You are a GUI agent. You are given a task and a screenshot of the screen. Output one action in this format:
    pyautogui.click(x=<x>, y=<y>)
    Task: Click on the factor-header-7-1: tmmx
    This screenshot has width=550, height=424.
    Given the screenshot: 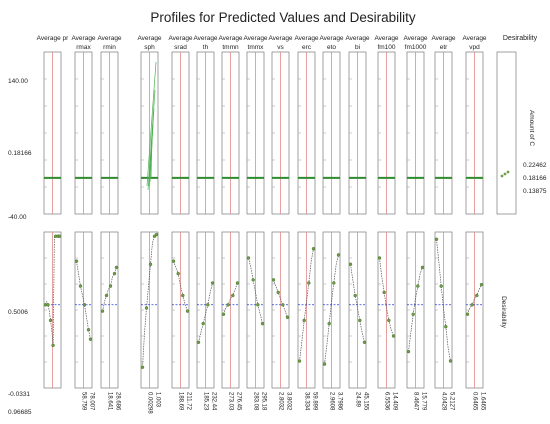 What is the action you would take?
    pyautogui.click(x=256, y=47)
    